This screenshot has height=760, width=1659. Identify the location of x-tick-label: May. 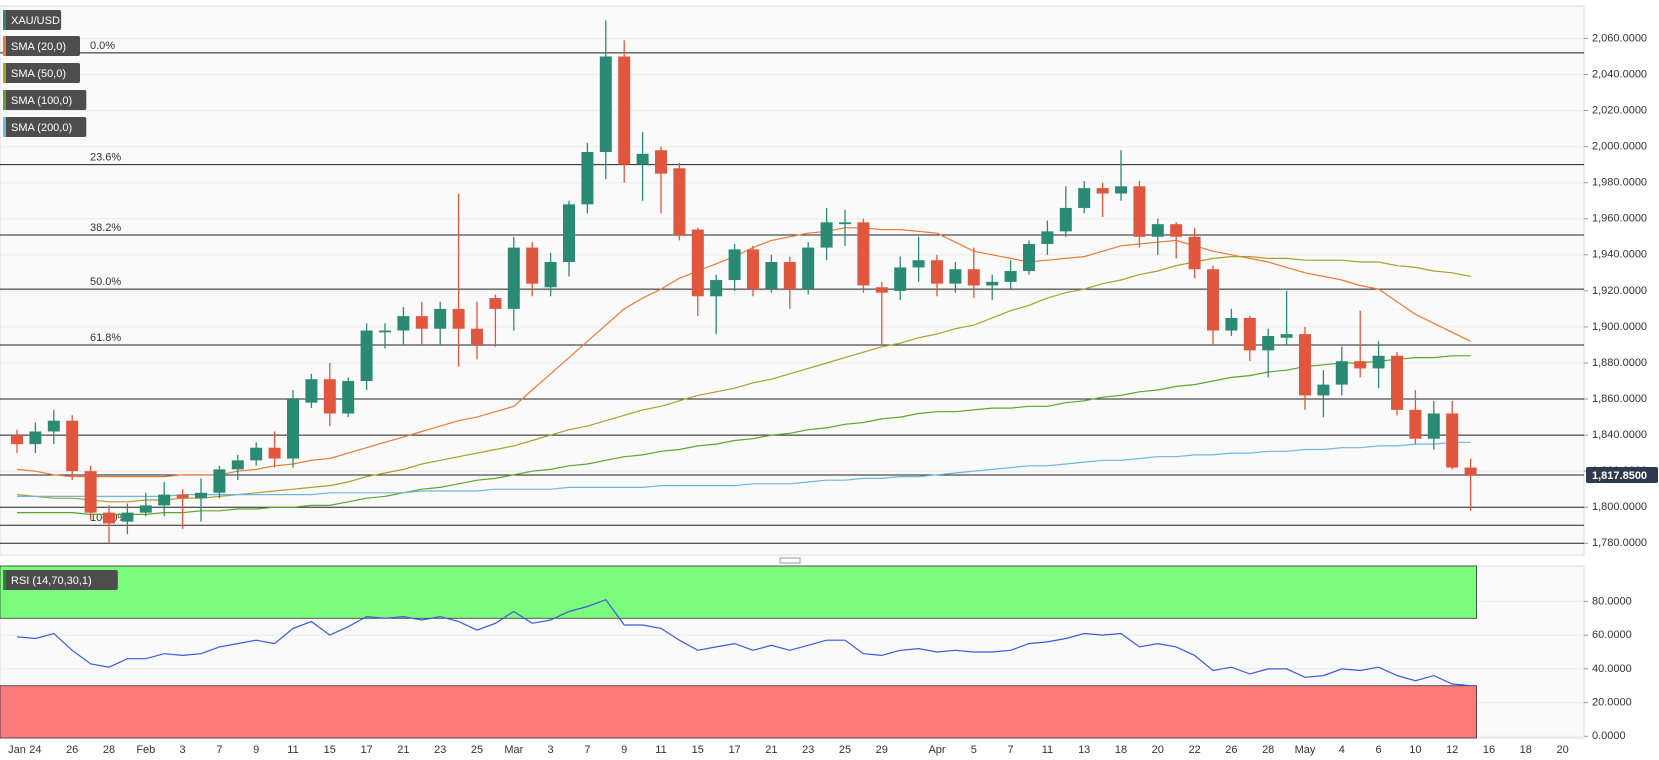
(1305, 750).